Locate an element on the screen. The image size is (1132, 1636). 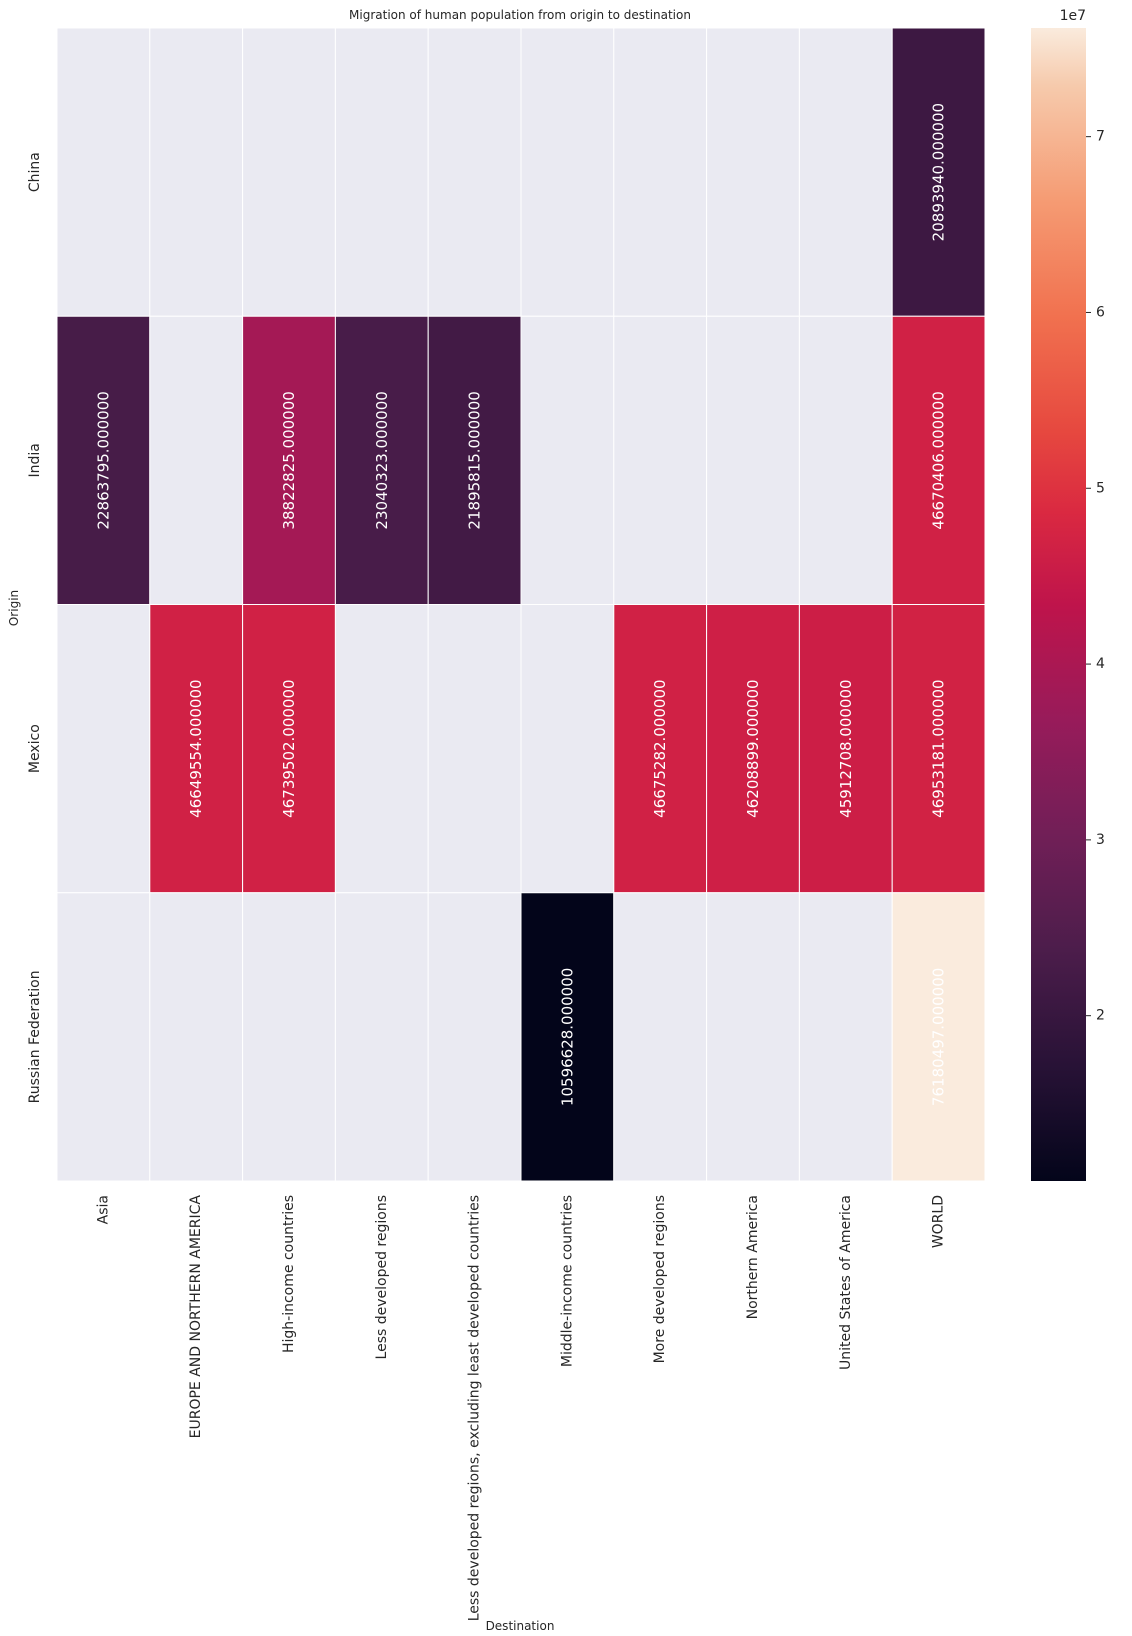
colorbar-ticks: 2 3 4 5 6 7 is located at coordinates (1095, 576).